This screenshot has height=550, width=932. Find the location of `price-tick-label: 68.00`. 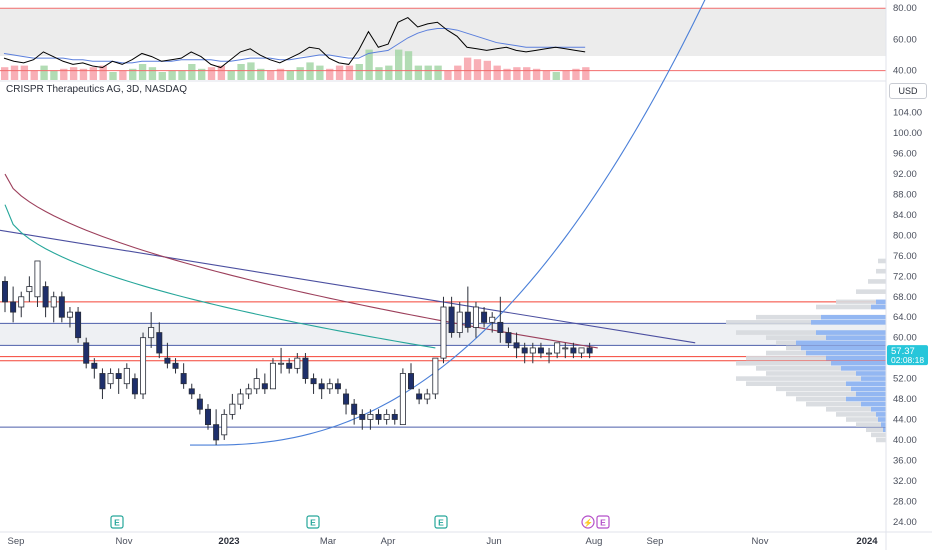

price-tick-label: 68.00 is located at coordinates (905, 297).